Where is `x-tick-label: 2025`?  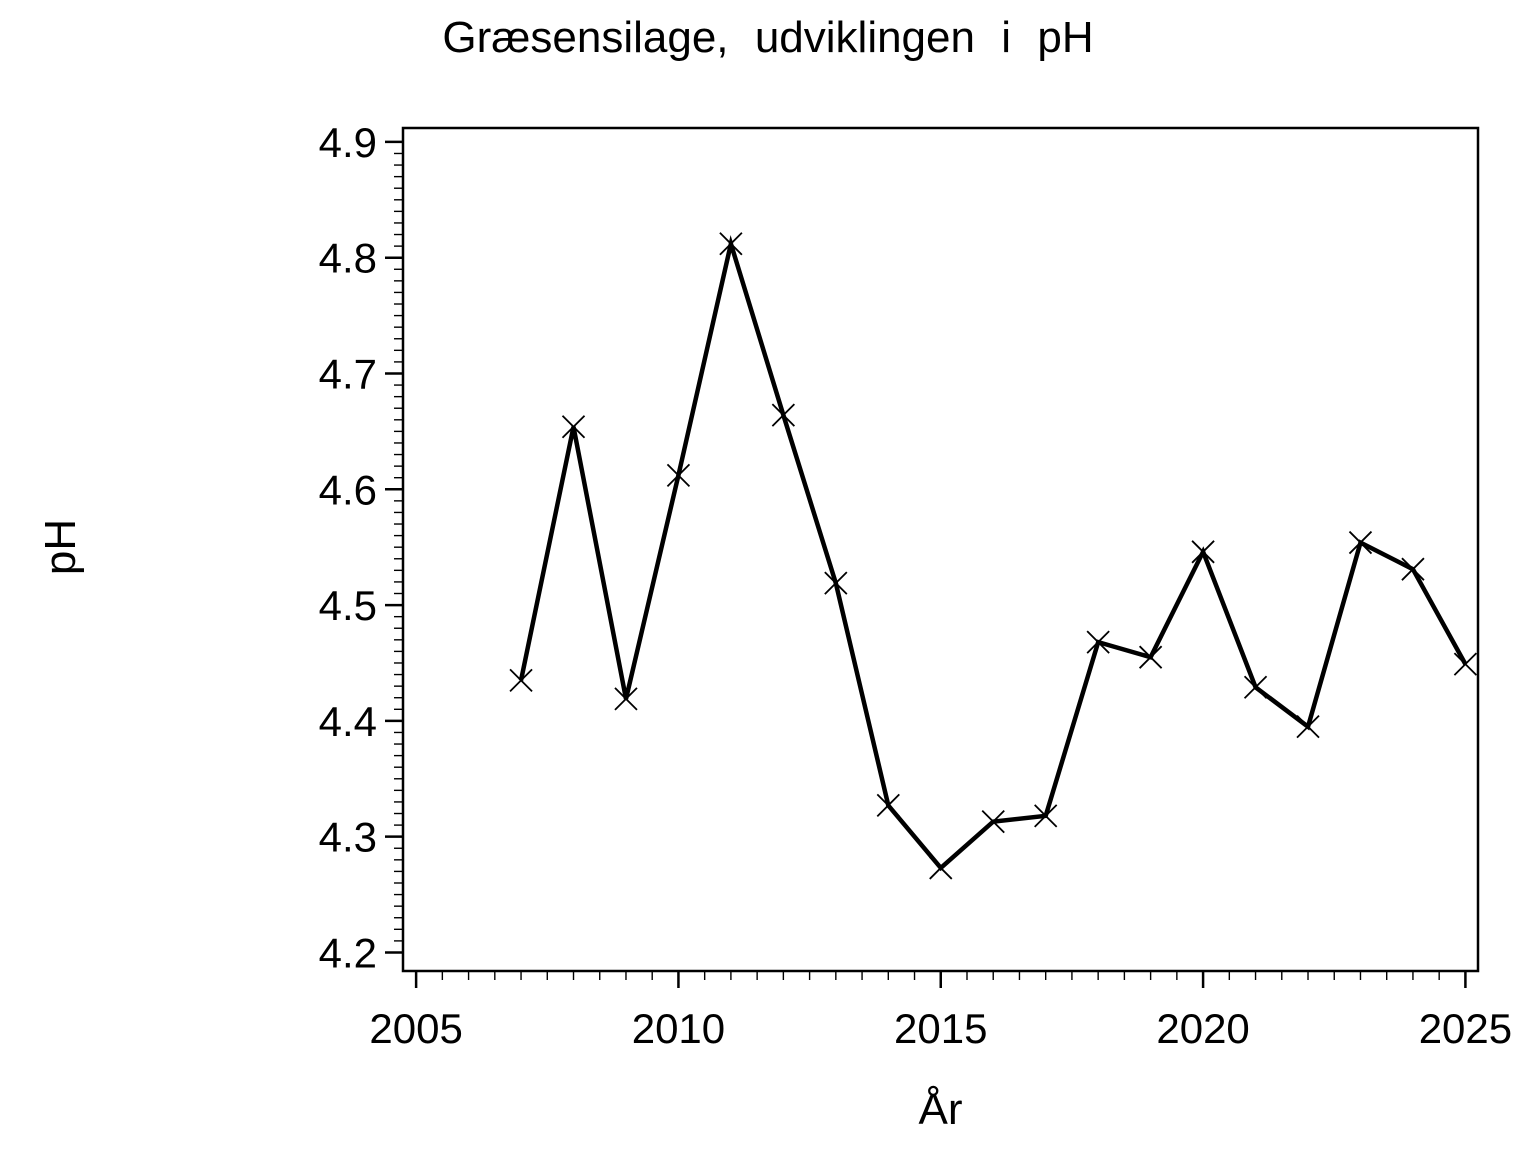 x-tick-label: 2025 is located at coordinates (1465, 1028).